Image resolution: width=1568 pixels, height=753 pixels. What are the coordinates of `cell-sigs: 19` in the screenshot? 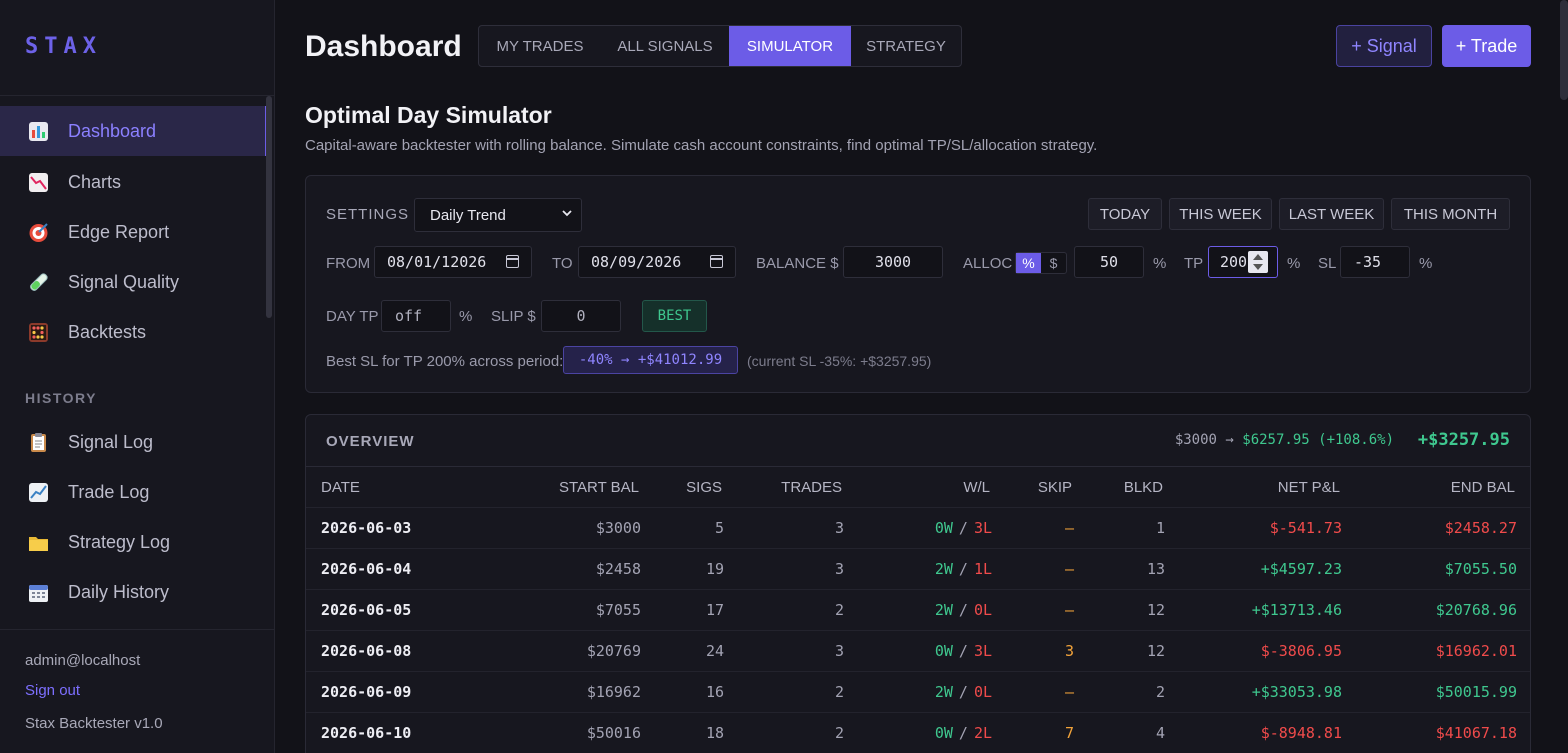 It's located at (714, 569).